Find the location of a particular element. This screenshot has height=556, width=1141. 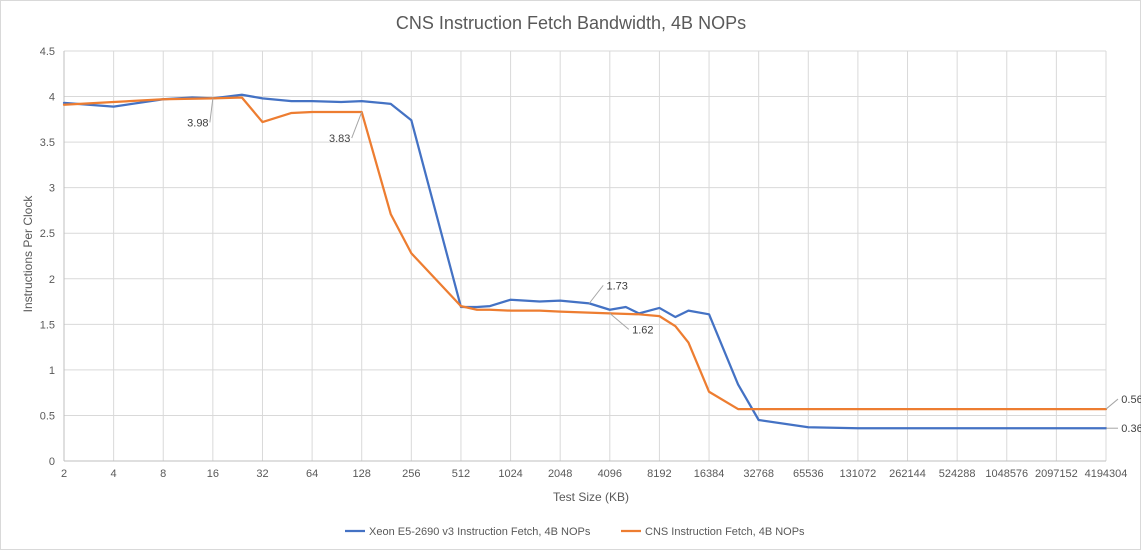

x-tick-label: 1048576 is located at coordinates (1006, 474).